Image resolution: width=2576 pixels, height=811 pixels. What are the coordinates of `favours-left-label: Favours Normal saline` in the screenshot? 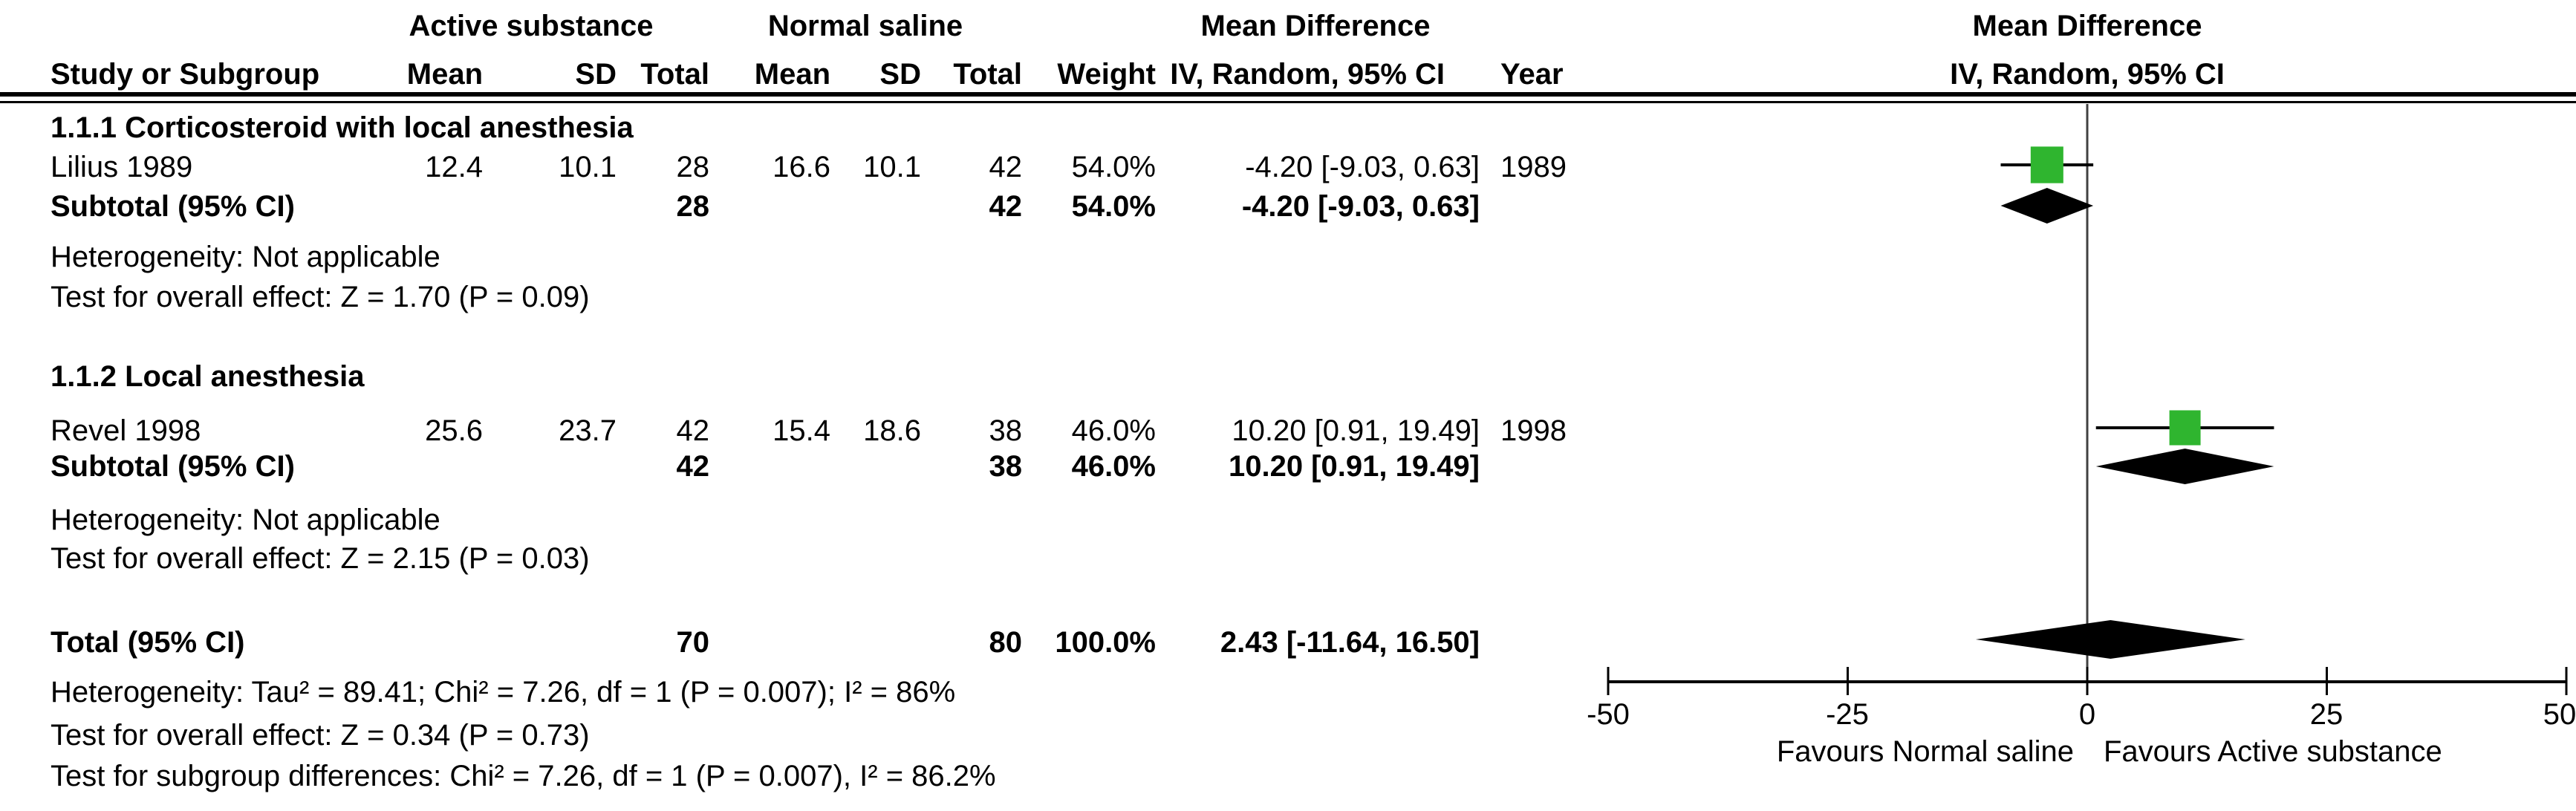 It's located at (1925, 751).